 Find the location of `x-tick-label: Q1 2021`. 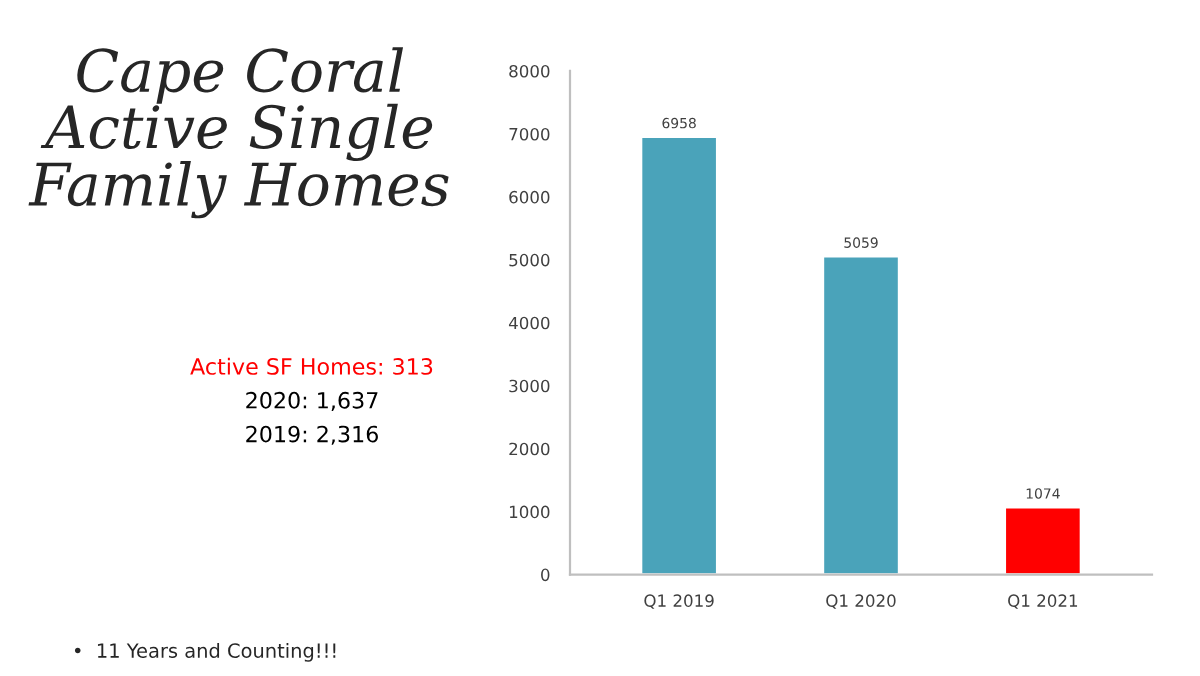

x-tick-label: Q1 2021 is located at coordinates (1043, 601).